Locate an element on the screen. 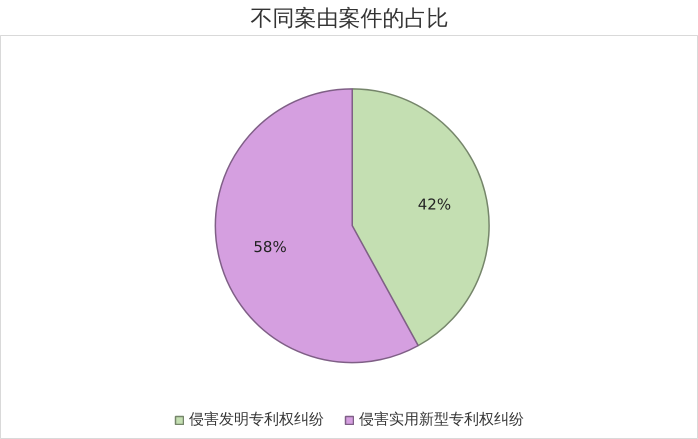 The height and width of the screenshot is (439, 698). legend-label: 侵害发明专利权纠纷 is located at coordinates (256, 419).